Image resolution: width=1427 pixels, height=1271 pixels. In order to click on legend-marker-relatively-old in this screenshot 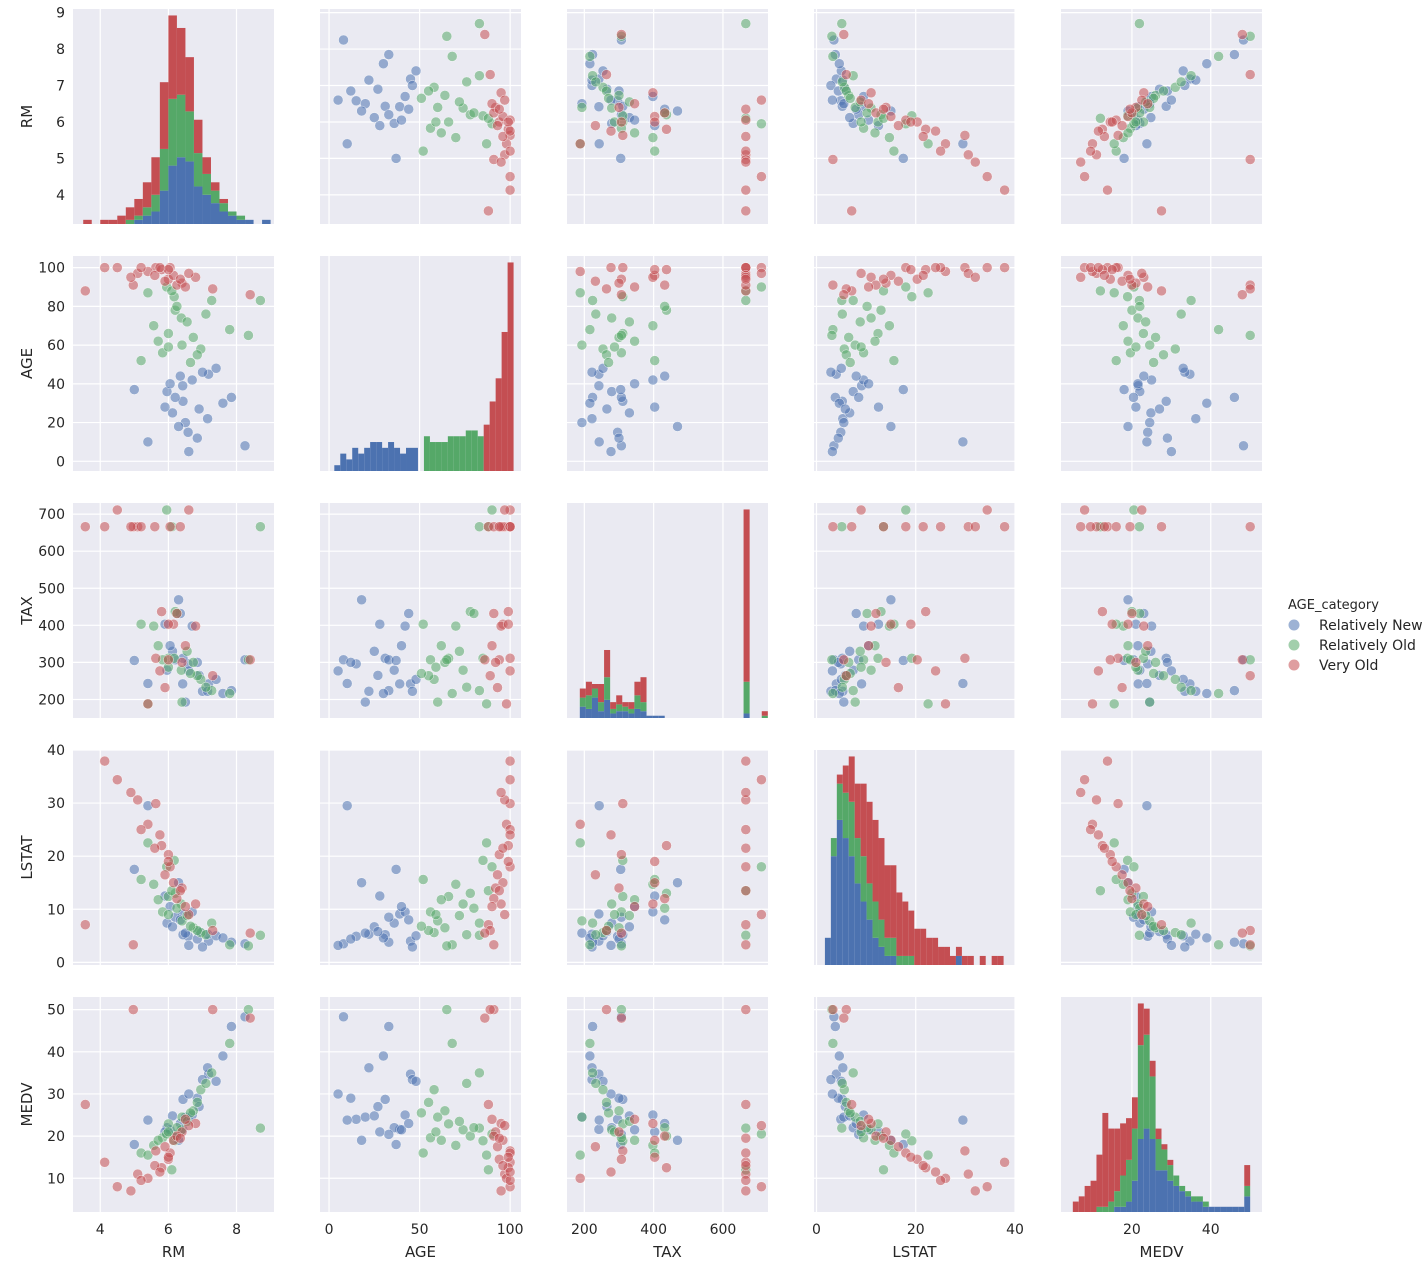, I will do `click(1294, 645)`.